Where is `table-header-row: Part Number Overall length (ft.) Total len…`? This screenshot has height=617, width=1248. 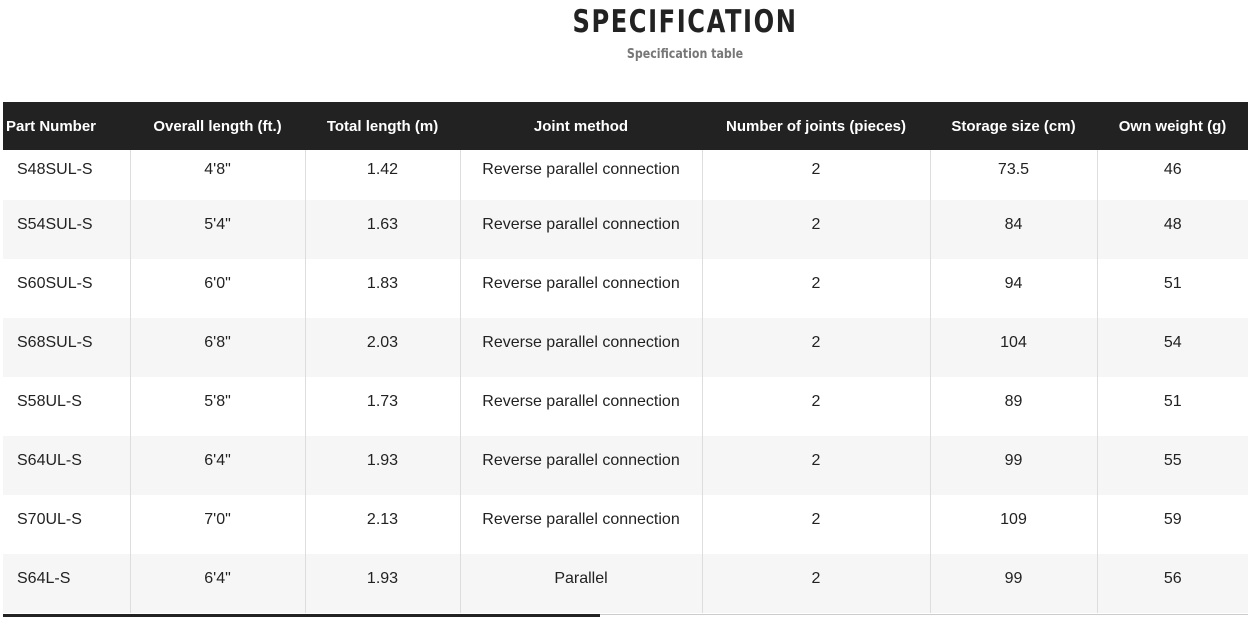
table-header-row: Part Number Overall length (ft.) Total len… is located at coordinates (625, 126).